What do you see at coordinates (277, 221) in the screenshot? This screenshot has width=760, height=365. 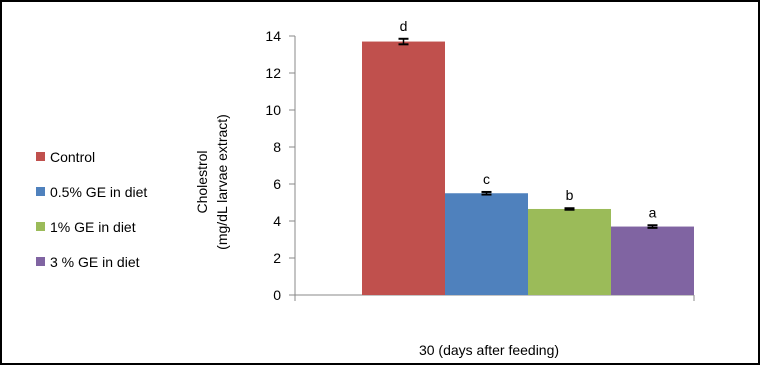 I see `y-tick-label: 4` at bounding box center [277, 221].